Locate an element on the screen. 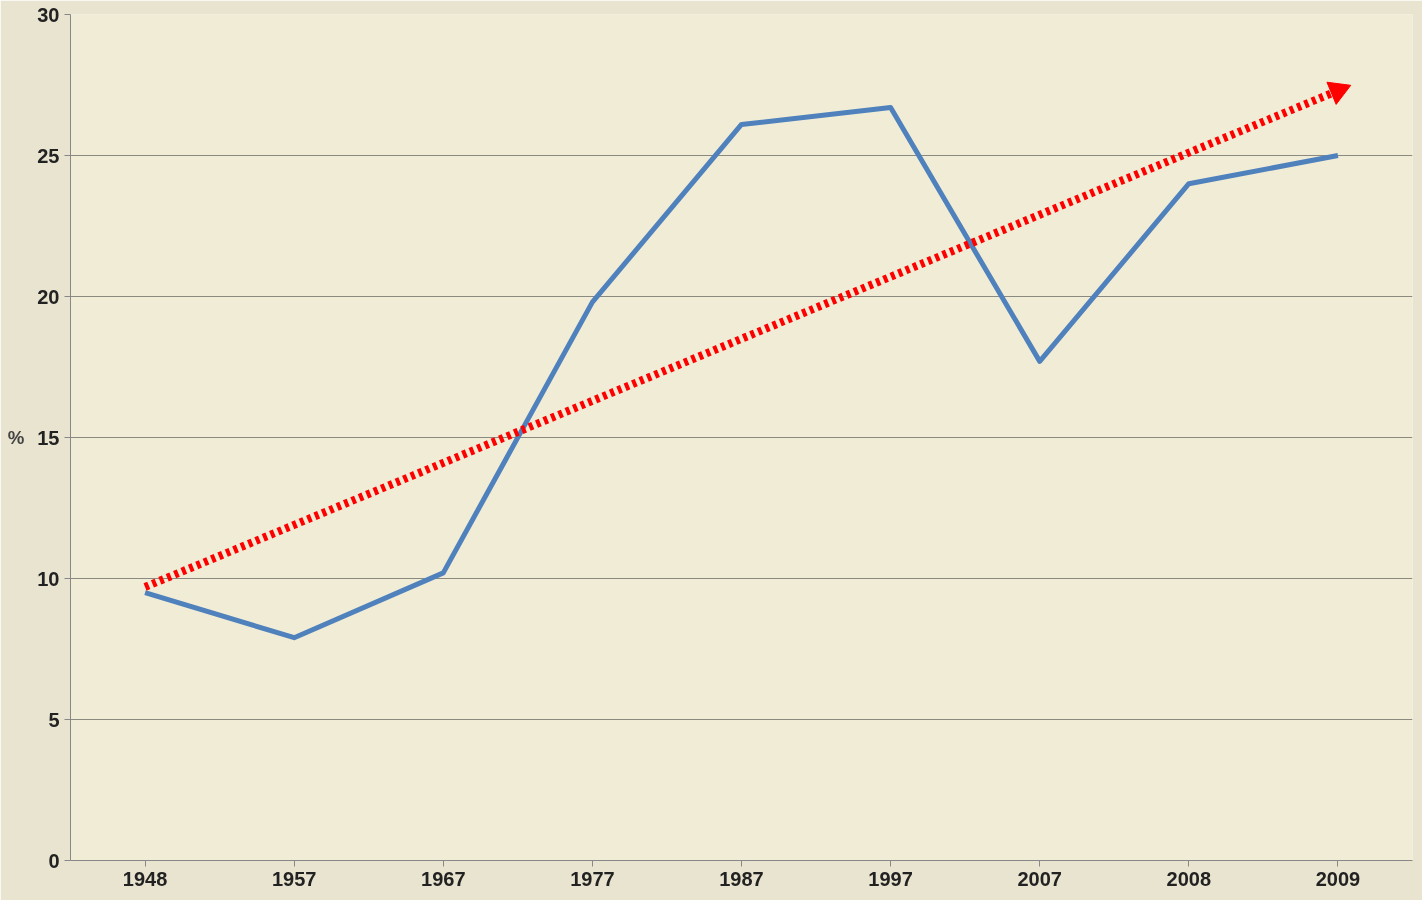 The height and width of the screenshot is (900, 1422). y-tick-label: 25 is located at coordinates (48, 155).